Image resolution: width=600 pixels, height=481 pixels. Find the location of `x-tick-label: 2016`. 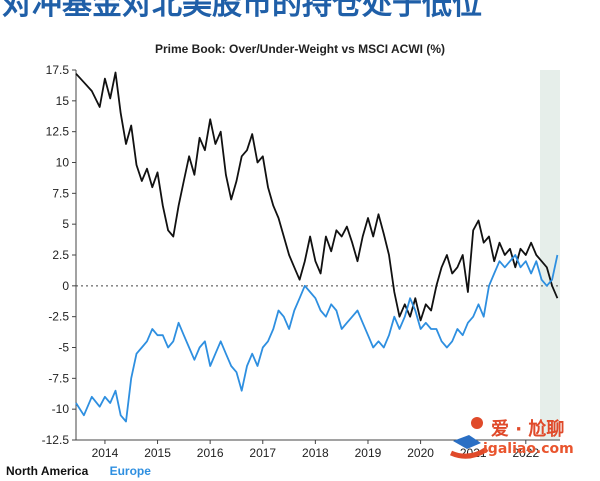

x-tick-label: 2016 is located at coordinates (210, 453).